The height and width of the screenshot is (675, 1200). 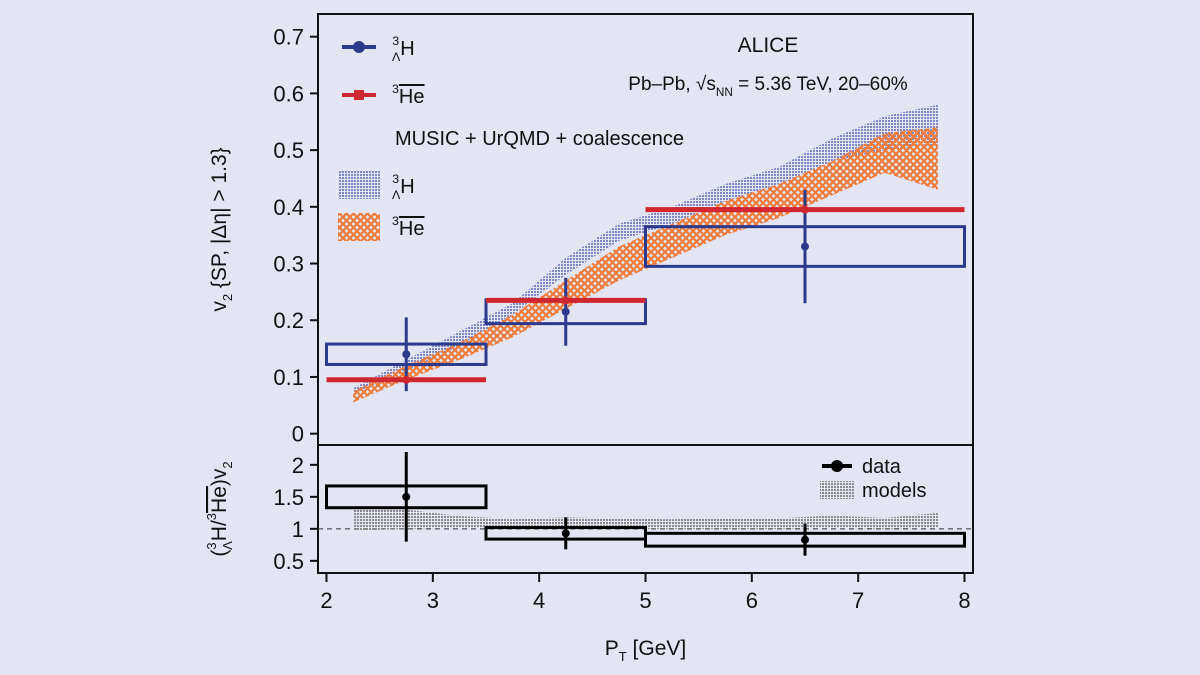 I want to click on y-axis-label: v2 {SP, |Δη| > 1.3}, so click(x=221, y=229).